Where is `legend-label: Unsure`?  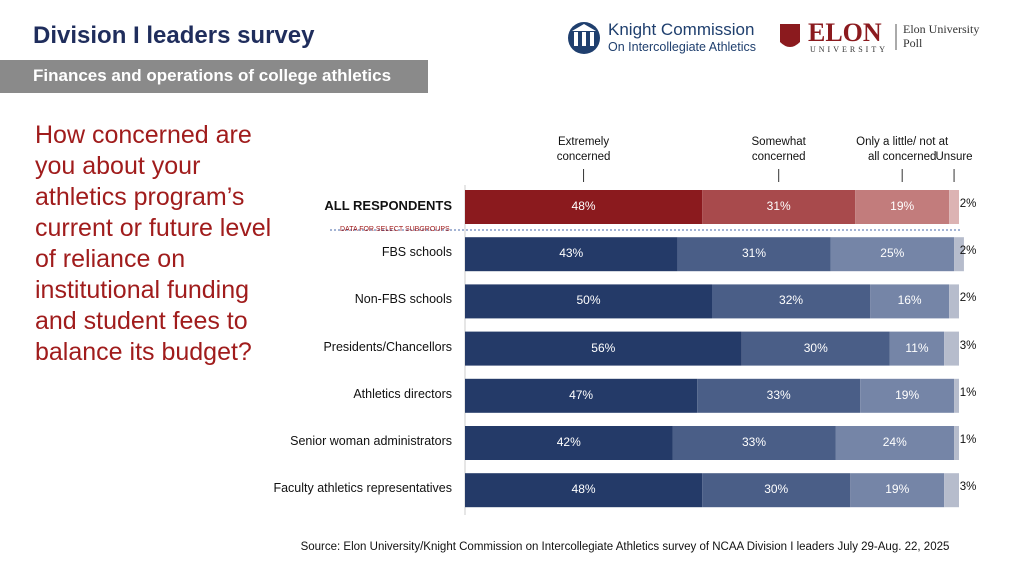 legend-label: Unsure is located at coordinates (954, 157).